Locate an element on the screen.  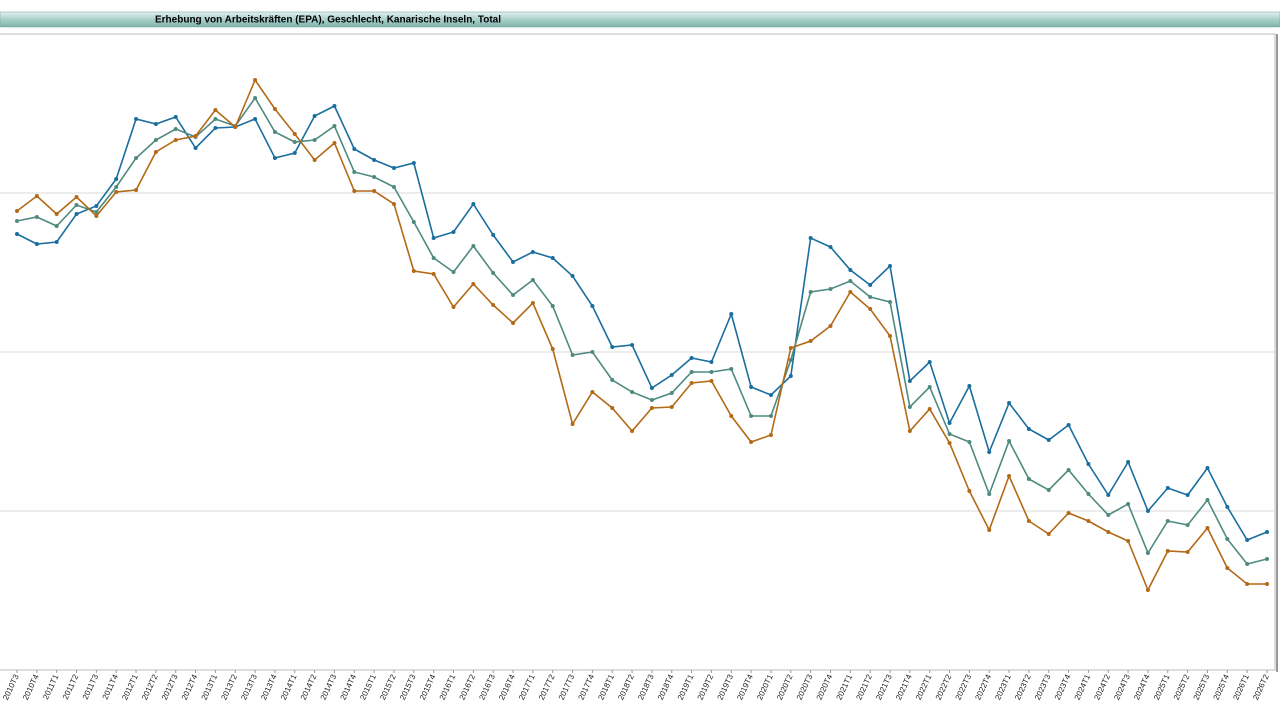
x-tick-label: 2026T1 is located at coordinates (1241, 687).